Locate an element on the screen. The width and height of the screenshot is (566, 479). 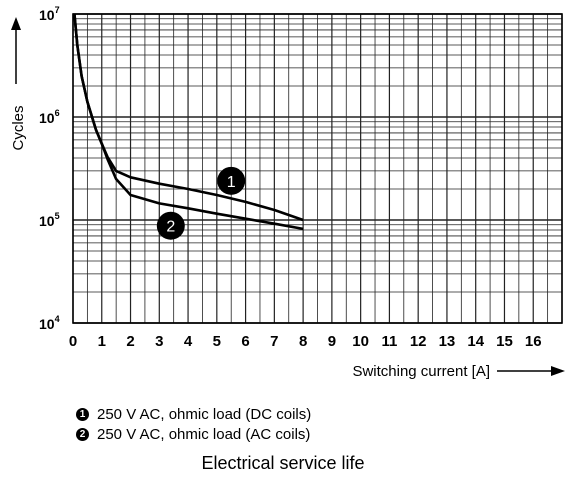
x-tick-label: 6 is located at coordinates (245, 341).